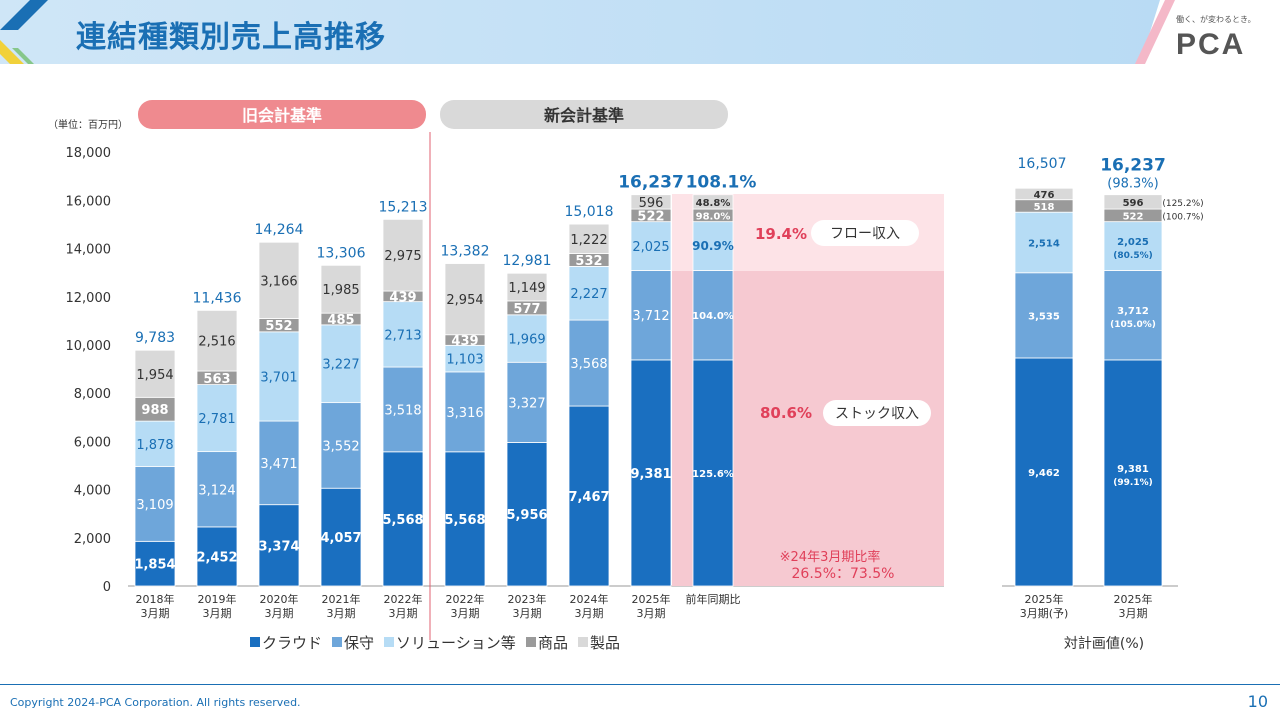  What do you see at coordinates (1132, 184) in the screenshot?
I see `plan-total-pct: (98.3%)` at bounding box center [1132, 184].